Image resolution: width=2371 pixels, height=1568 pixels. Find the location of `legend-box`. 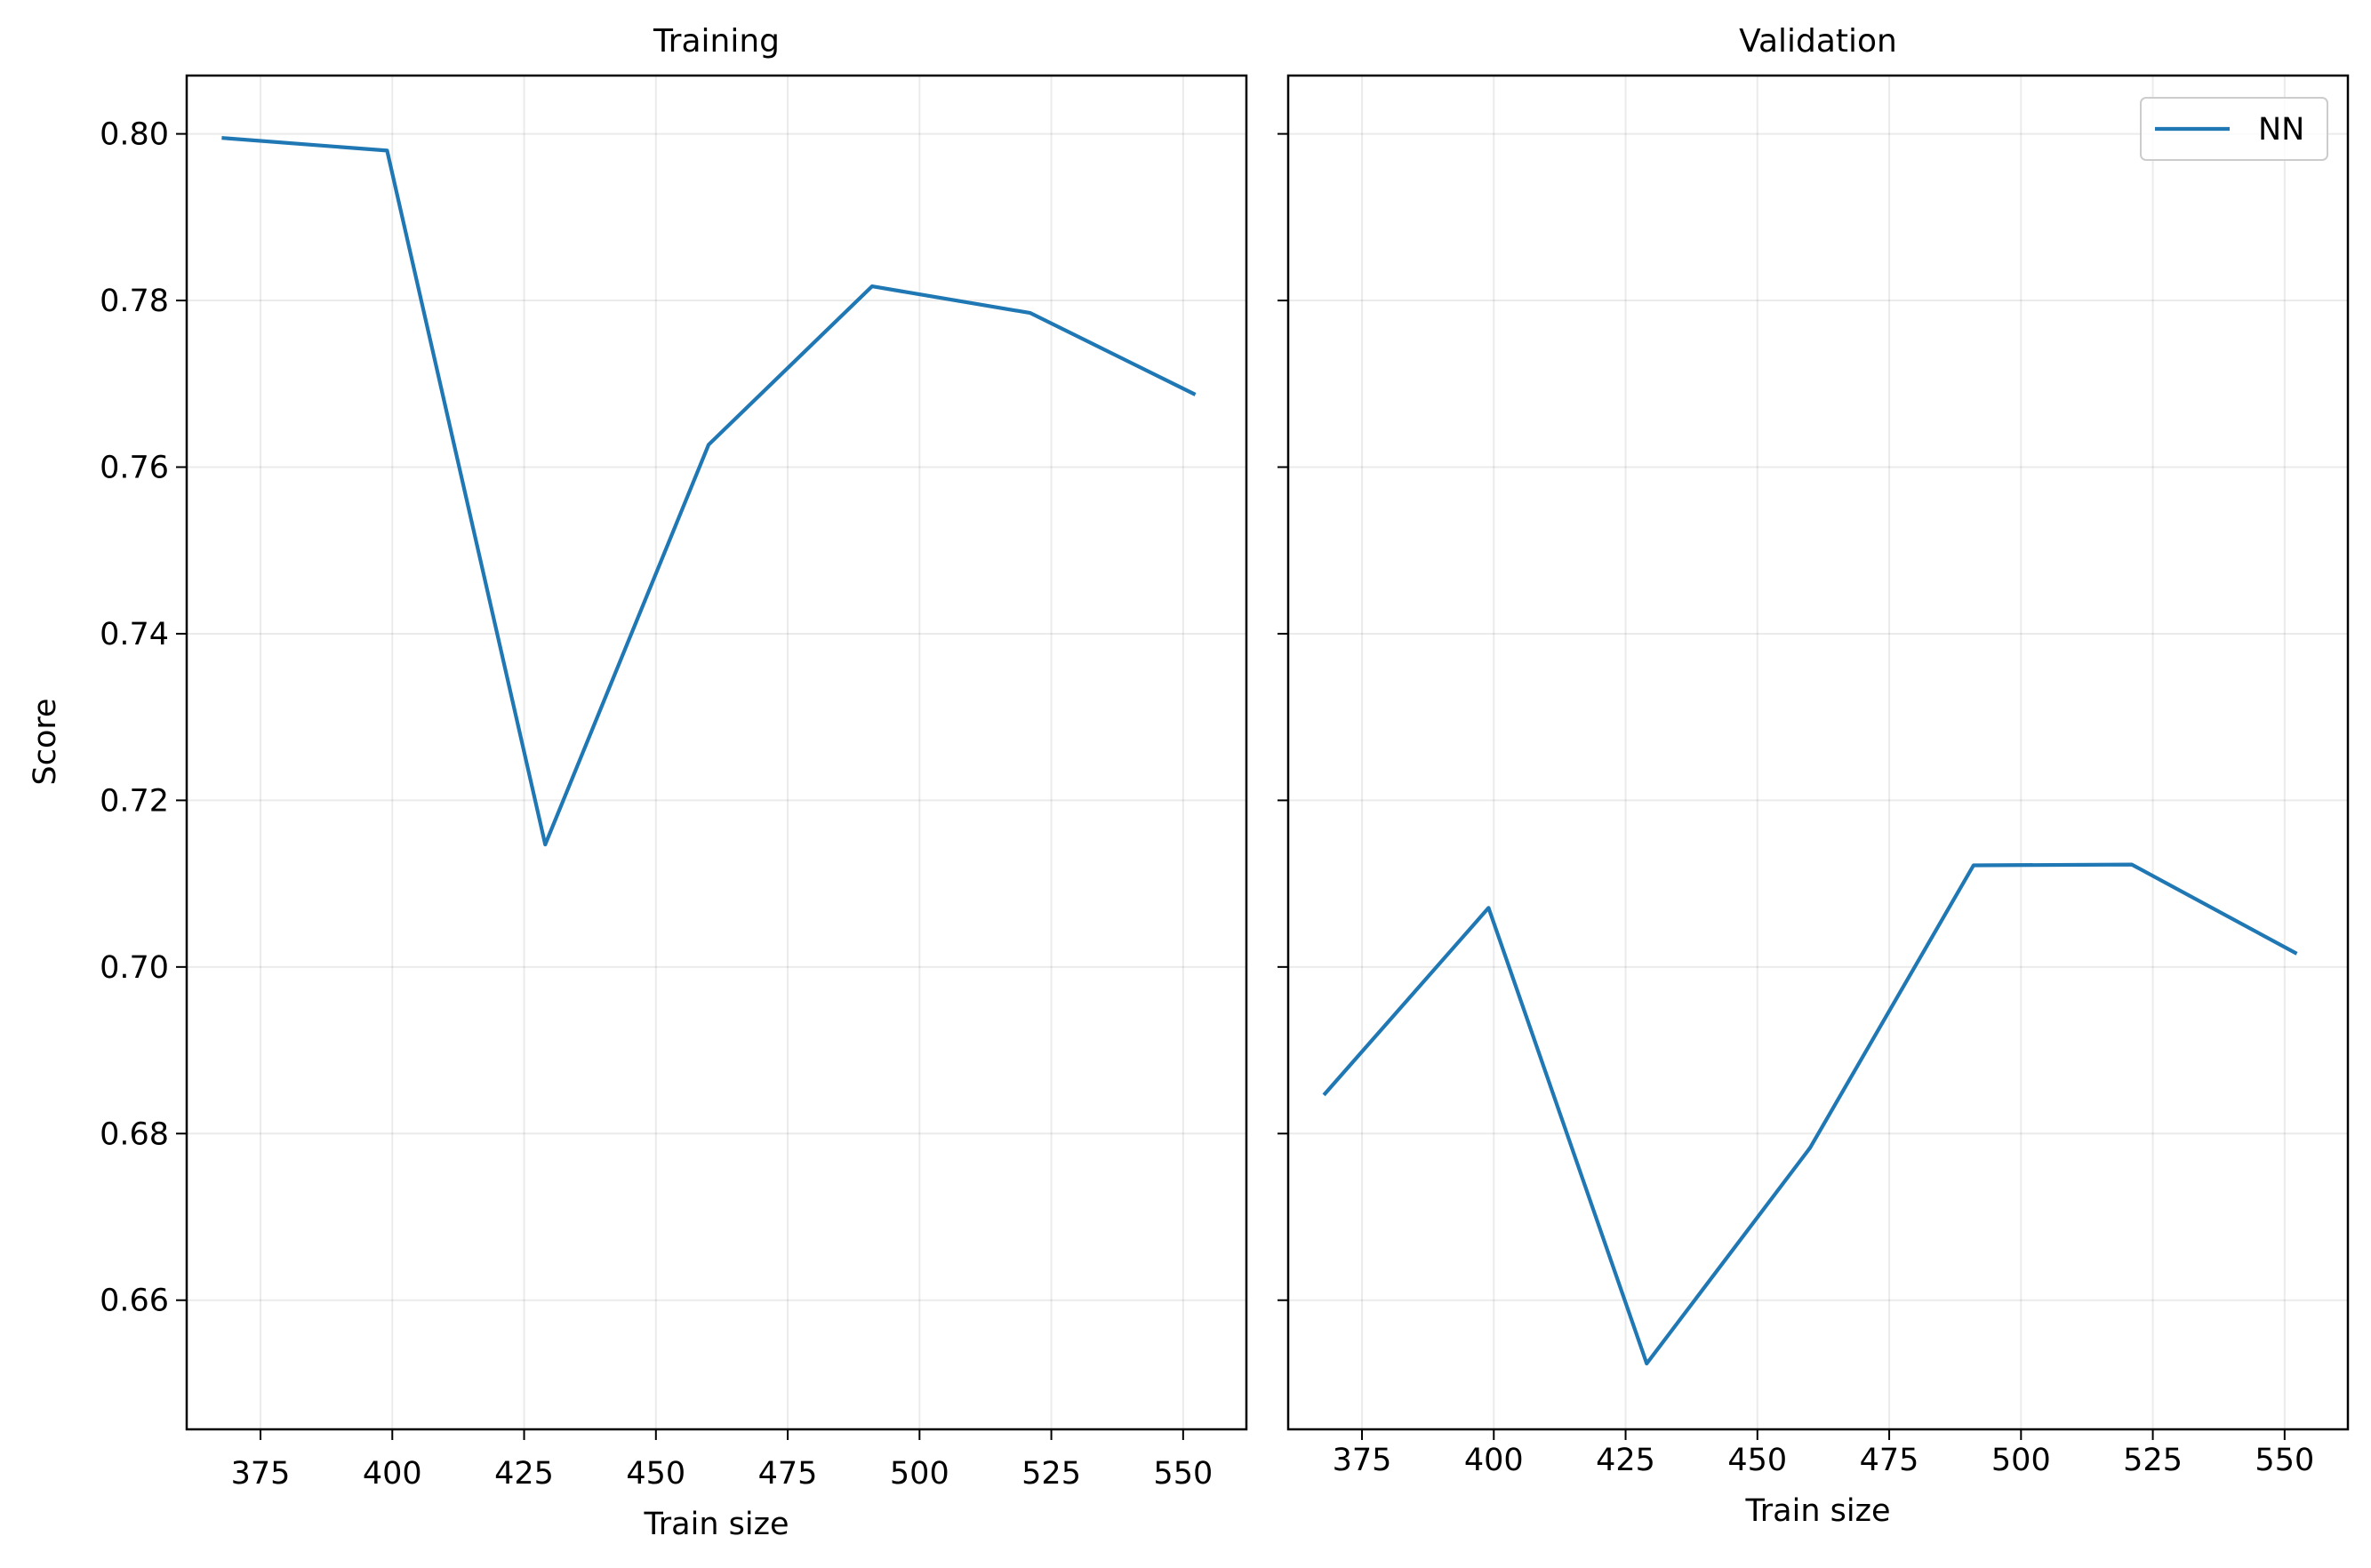

legend-box is located at coordinates (2234, 129).